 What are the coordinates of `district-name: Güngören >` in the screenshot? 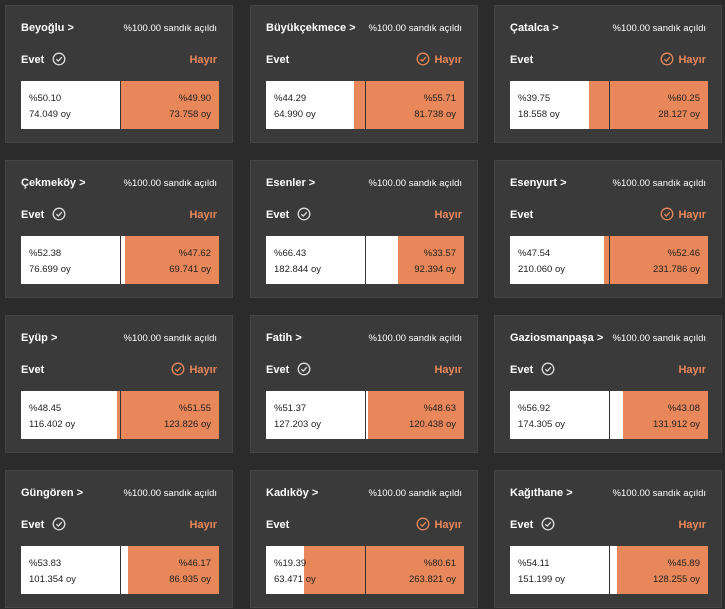 It's located at (52, 493).